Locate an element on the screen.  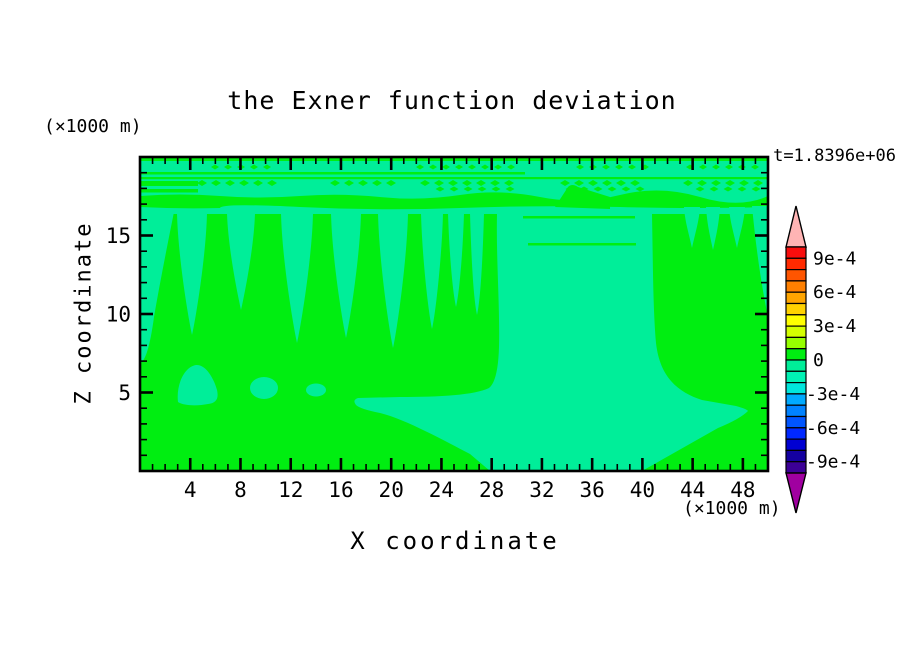
colorbar-tick-label: 0 is located at coordinates (818, 360).